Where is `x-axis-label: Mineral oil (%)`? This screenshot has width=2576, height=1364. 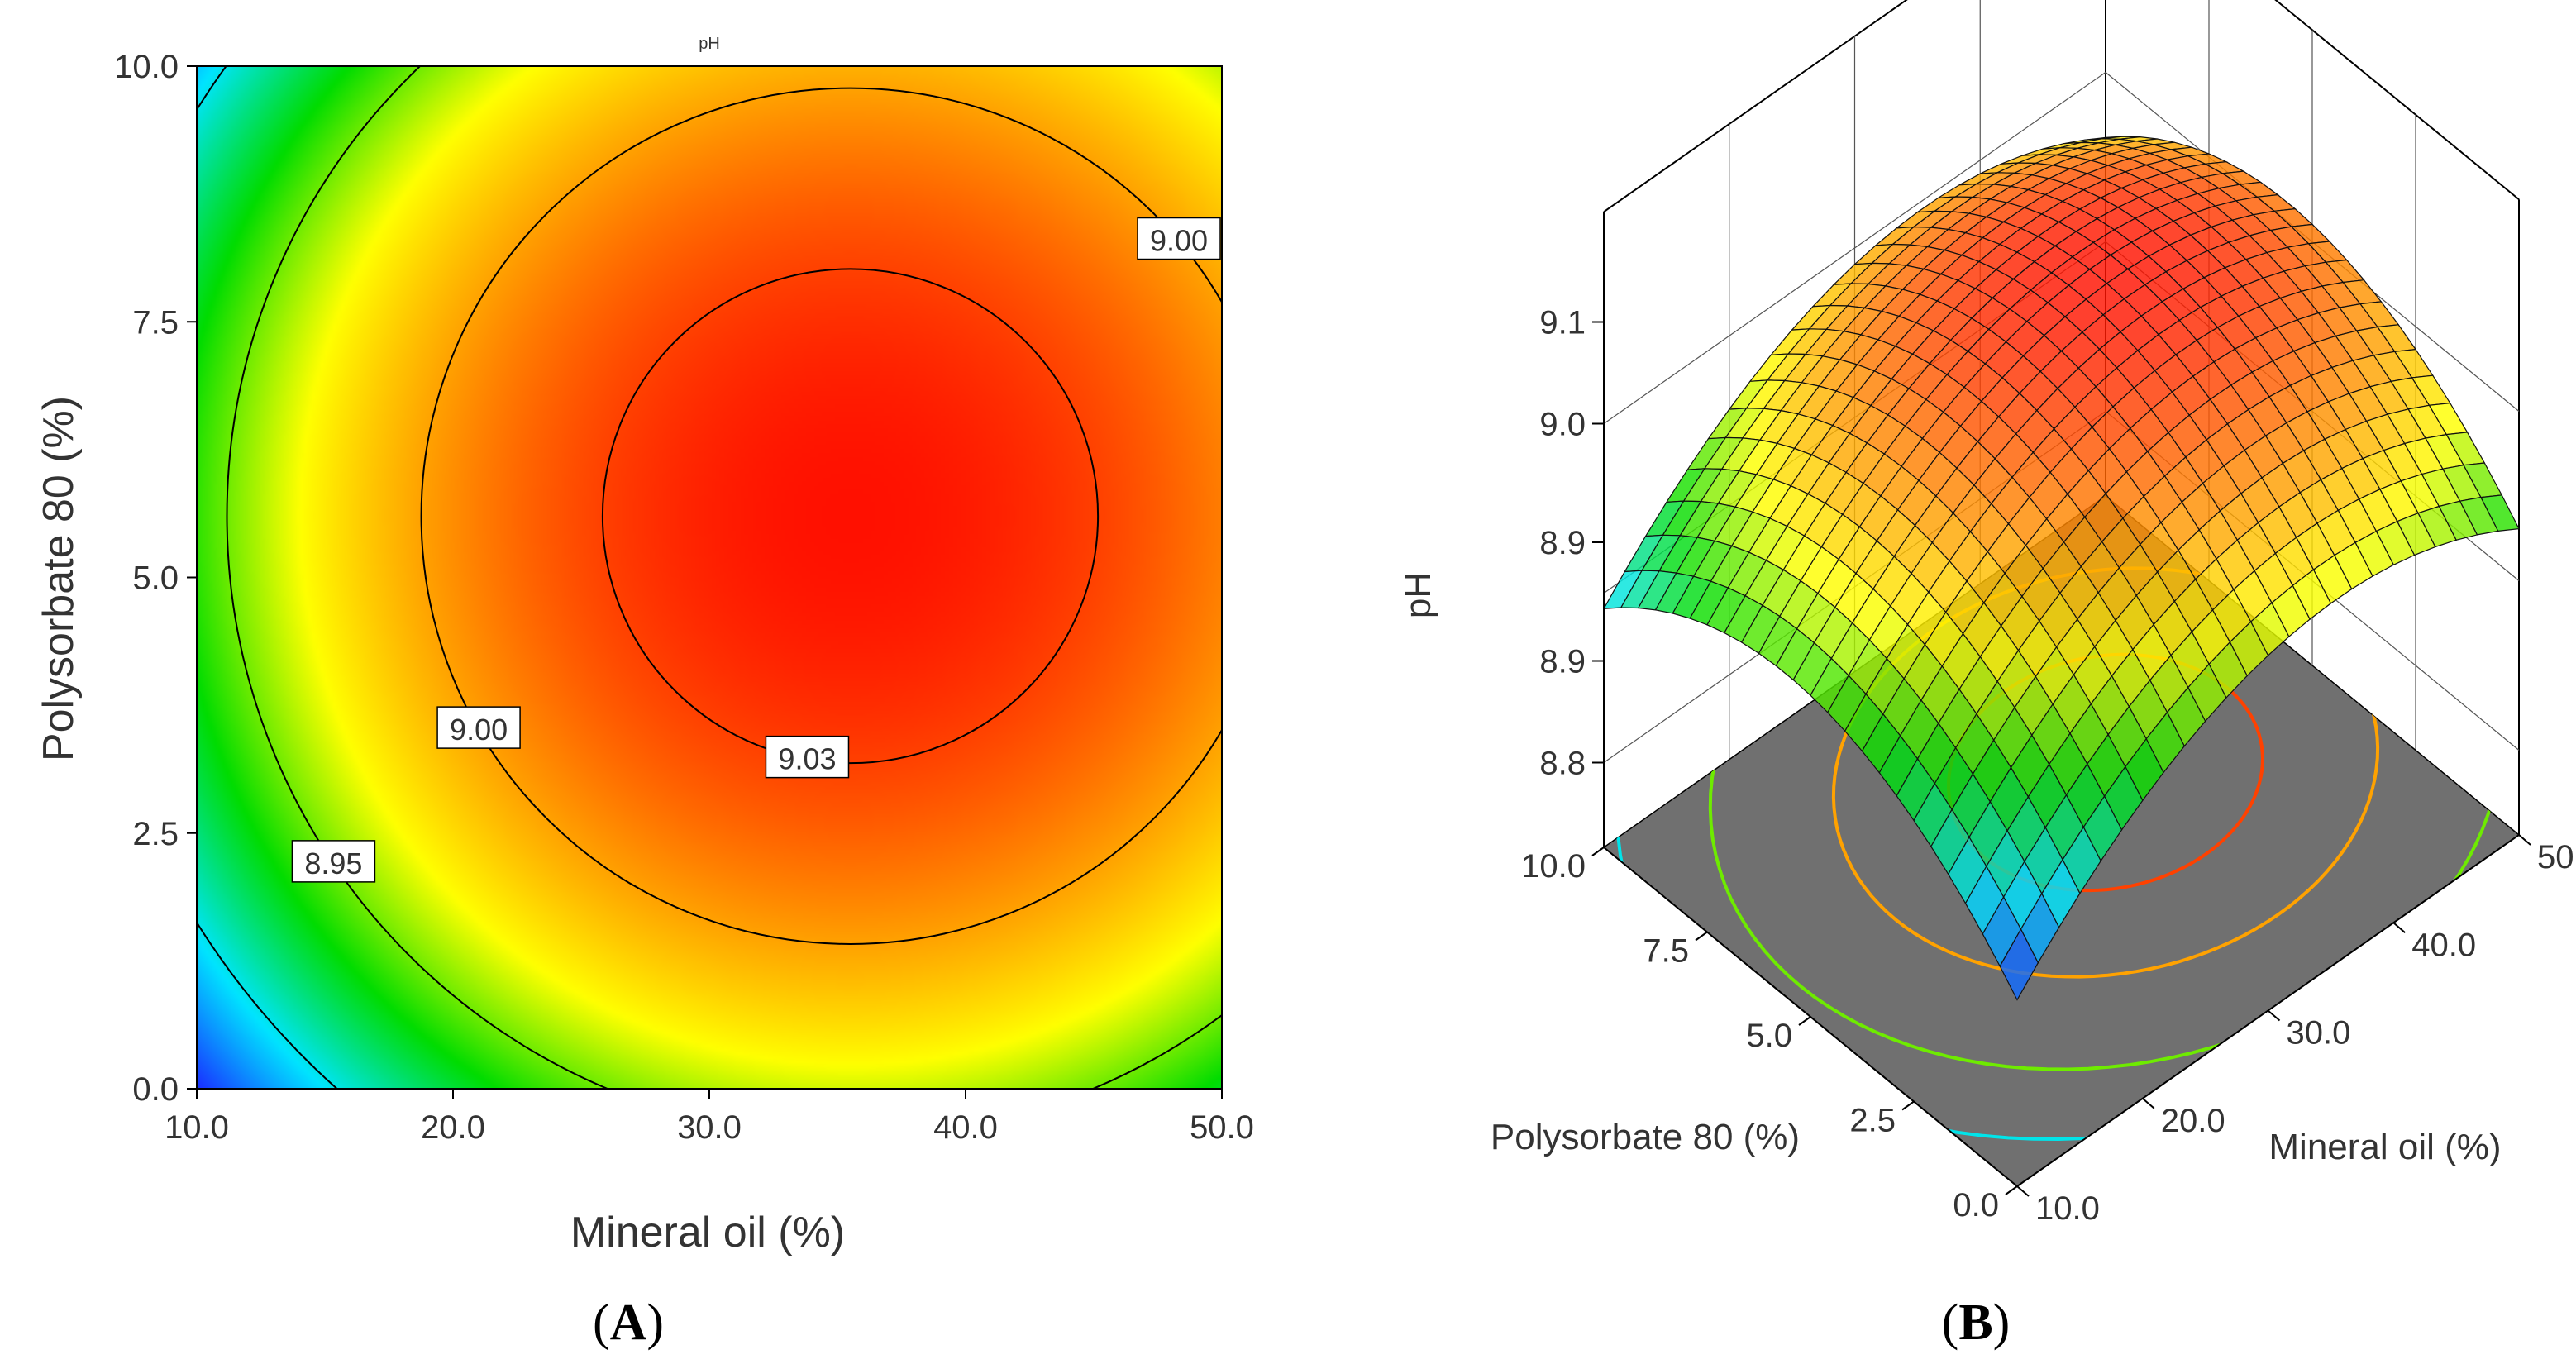
x-axis-label: Mineral oil (%) is located at coordinates (707, 1233).